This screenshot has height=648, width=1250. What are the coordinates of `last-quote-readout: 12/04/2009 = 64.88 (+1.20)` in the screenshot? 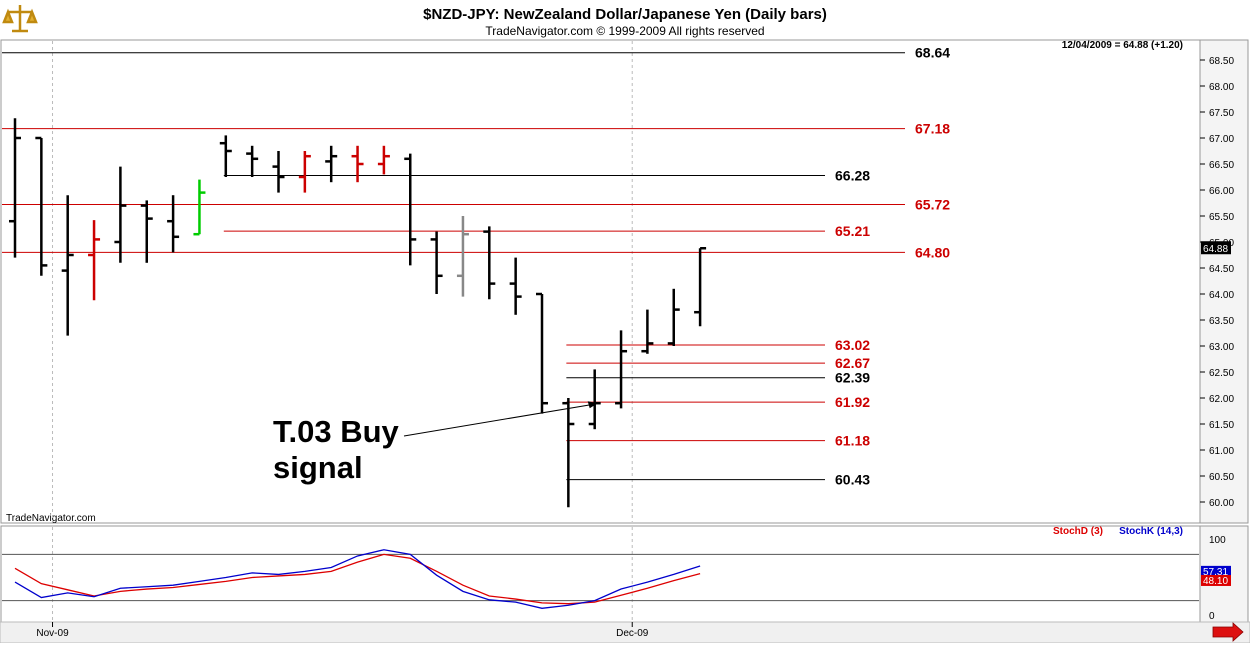 It's located at (1122, 45).